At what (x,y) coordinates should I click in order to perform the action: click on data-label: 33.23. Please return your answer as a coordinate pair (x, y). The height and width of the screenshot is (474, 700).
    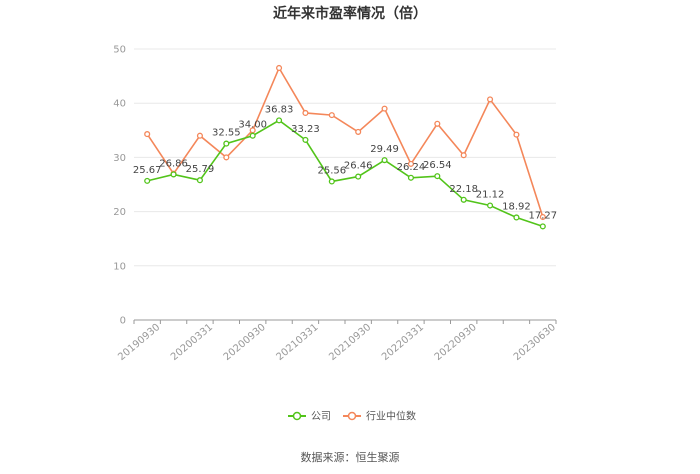
    Looking at the image, I should click on (305, 129).